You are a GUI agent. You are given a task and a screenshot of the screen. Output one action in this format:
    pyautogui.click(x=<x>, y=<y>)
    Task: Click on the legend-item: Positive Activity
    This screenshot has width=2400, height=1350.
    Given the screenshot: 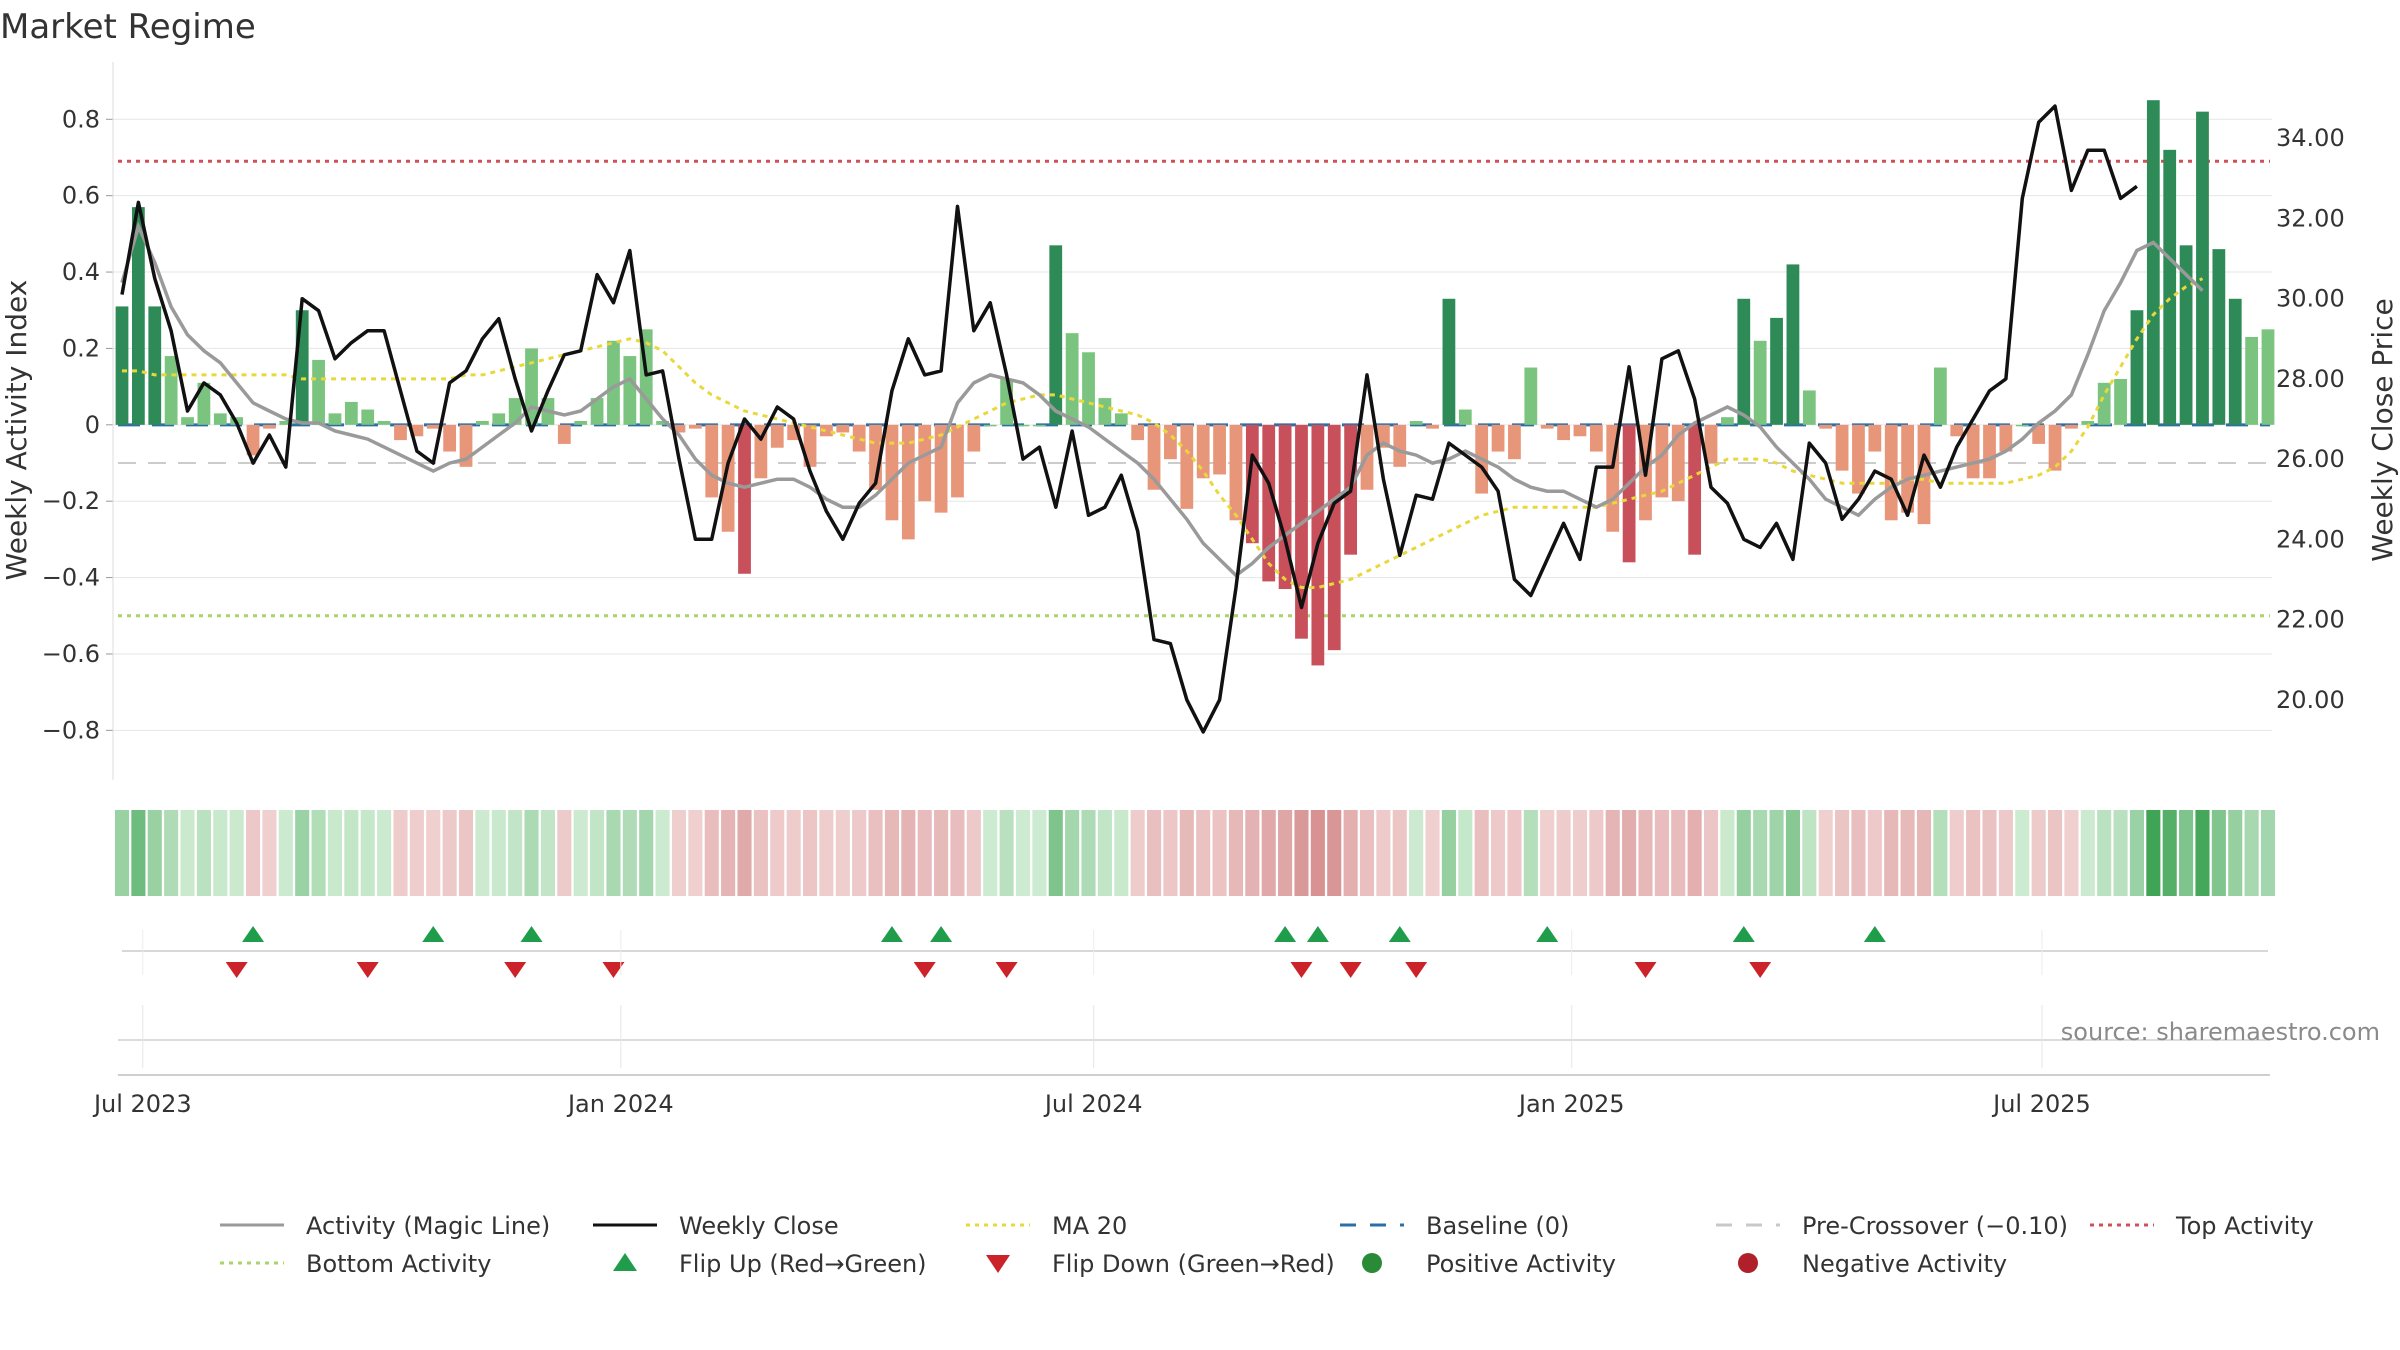 What is the action you would take?
    pyautogui.click(x=1489, y=1264)
    